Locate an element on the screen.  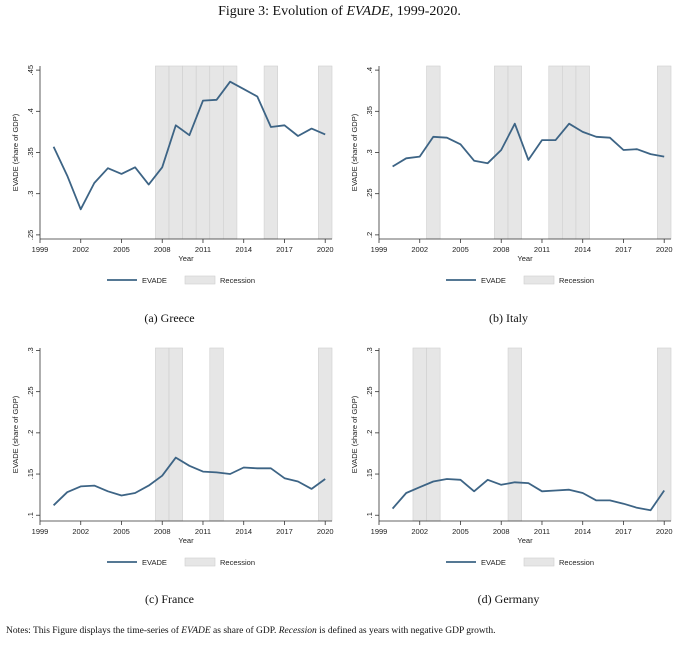
notes-em-evade: EVADE is located at coordinates (196, 631).